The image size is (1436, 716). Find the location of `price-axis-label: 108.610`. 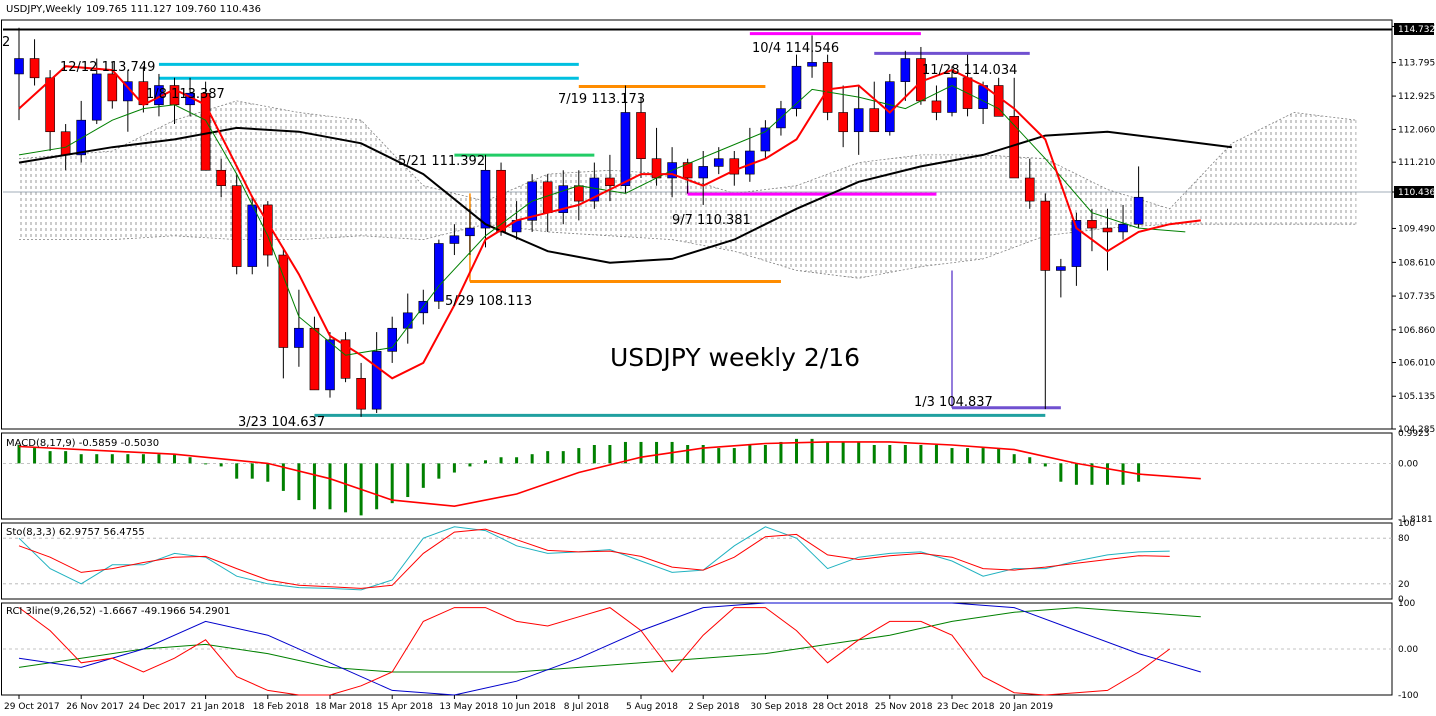

price-axis-label: 108.610 is located at coordinates (1416, 263).